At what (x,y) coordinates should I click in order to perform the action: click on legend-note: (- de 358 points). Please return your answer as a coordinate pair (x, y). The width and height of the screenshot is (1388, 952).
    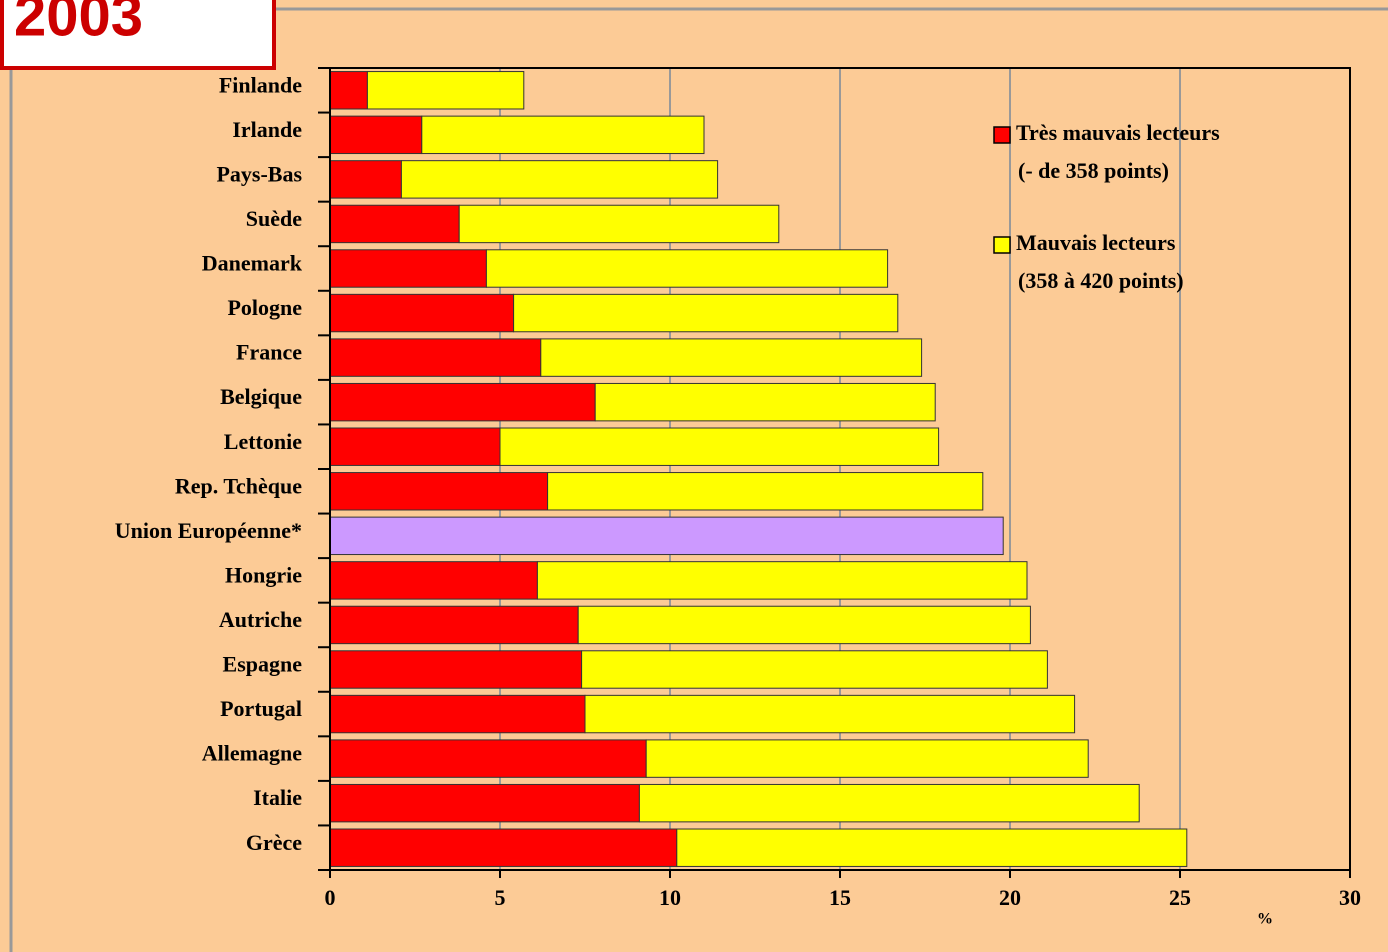
    Looking at the image, I should click on (1093, 170).